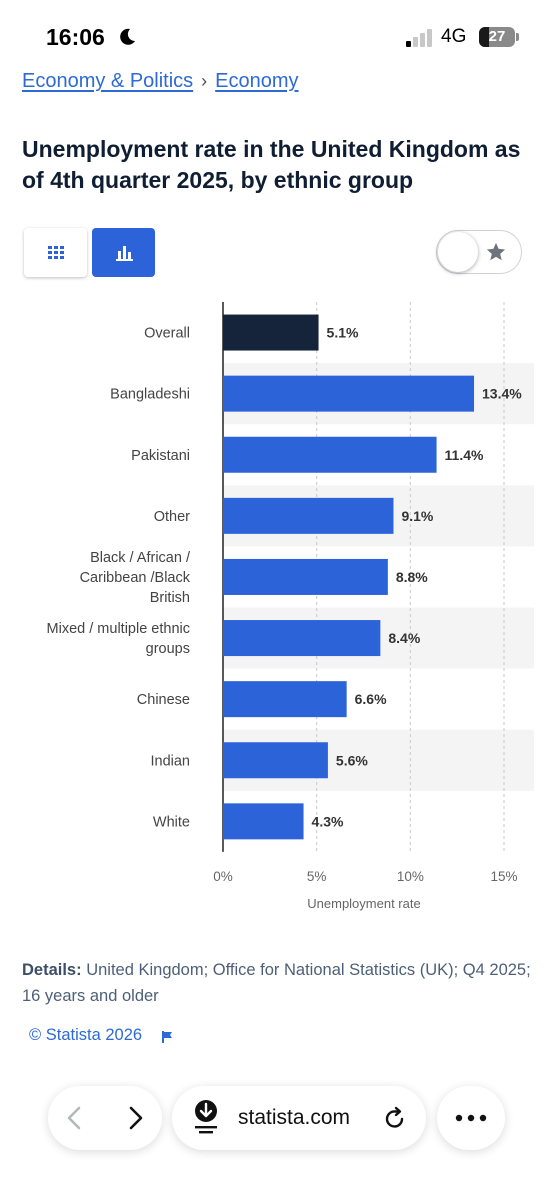 The image size is (555, 1200). I want to click on signal-icon, so click(419, 38).